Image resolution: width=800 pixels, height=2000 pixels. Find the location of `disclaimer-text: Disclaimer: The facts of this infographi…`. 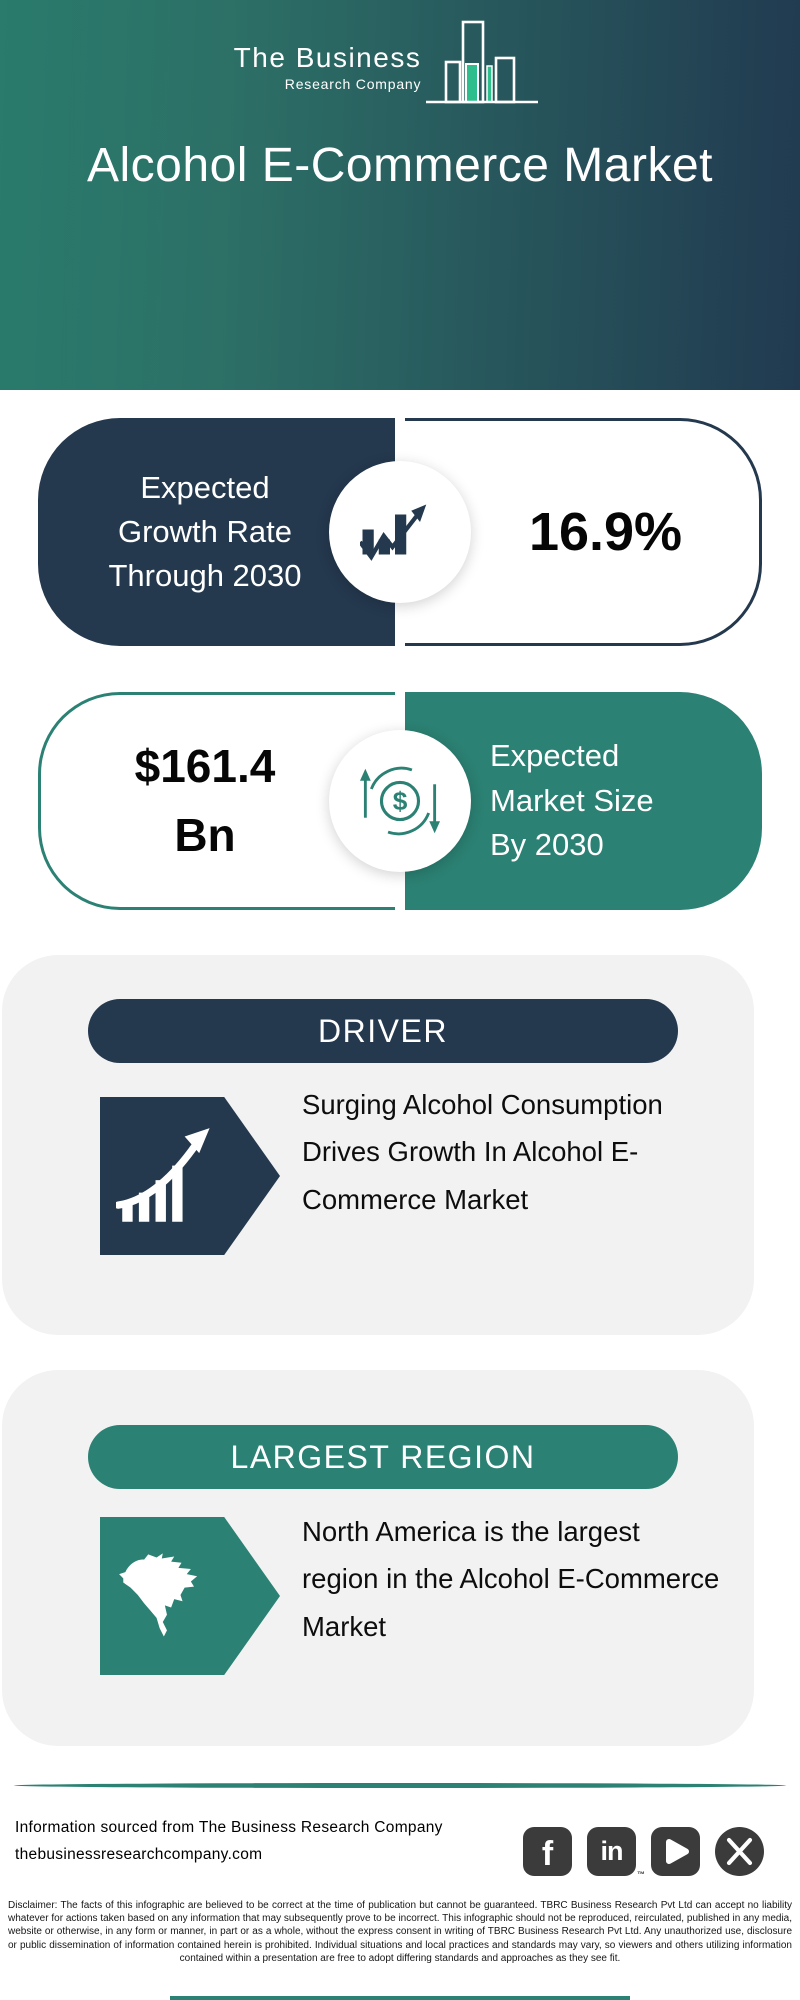

disclaimer-text: Disclaimer: The facts of this infographi… is located at coordinates (400, 1932).